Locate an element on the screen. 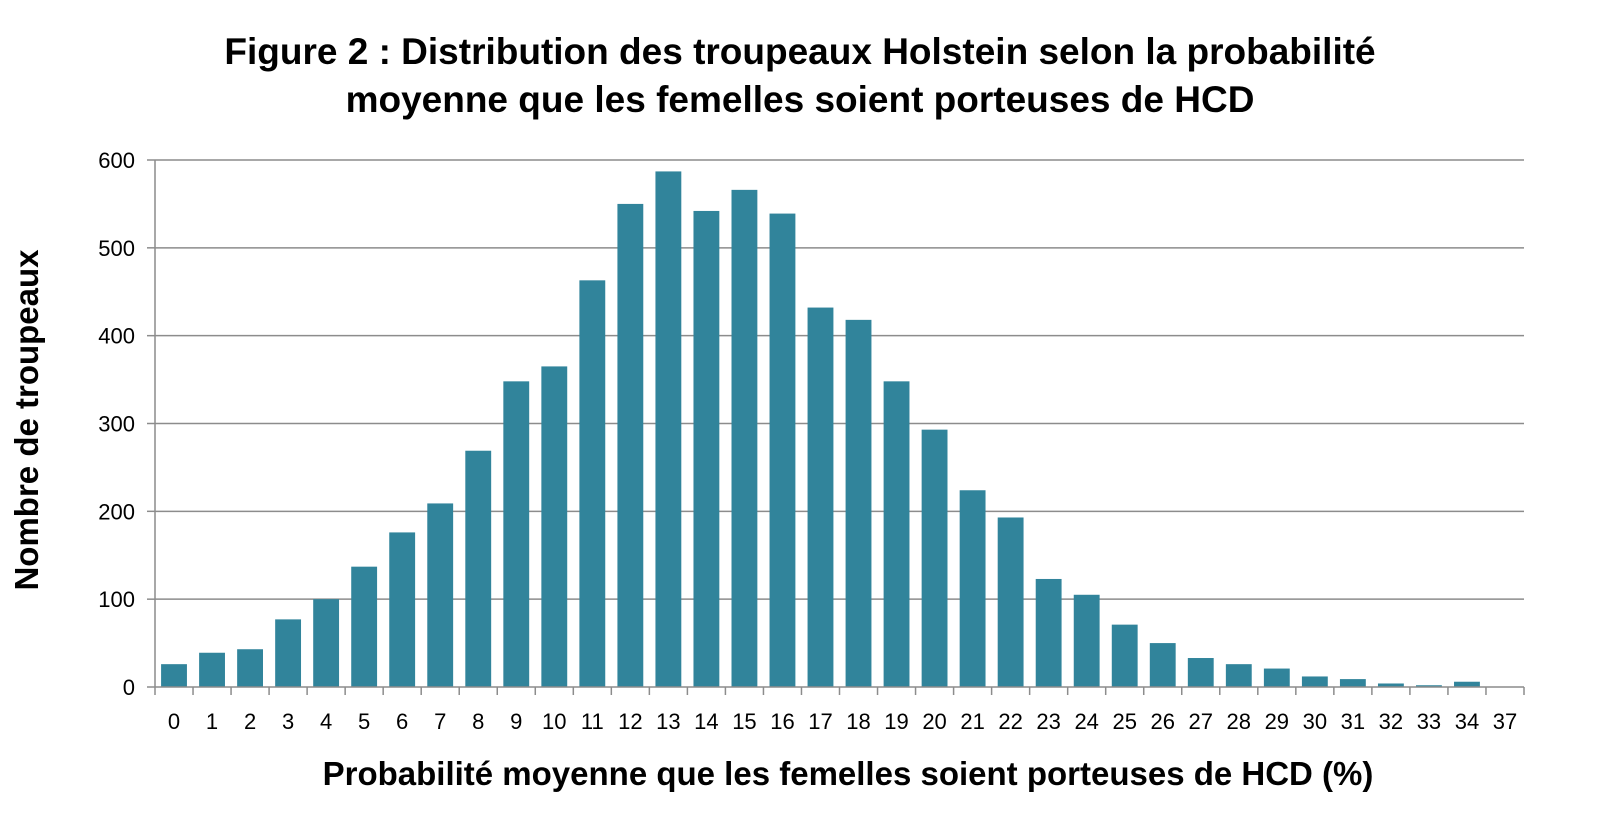 Image resolution: width=1600 pixels, height=815 pixels. y-axis-title: Nombre de troupeaux is located at coordinates (26, 420).